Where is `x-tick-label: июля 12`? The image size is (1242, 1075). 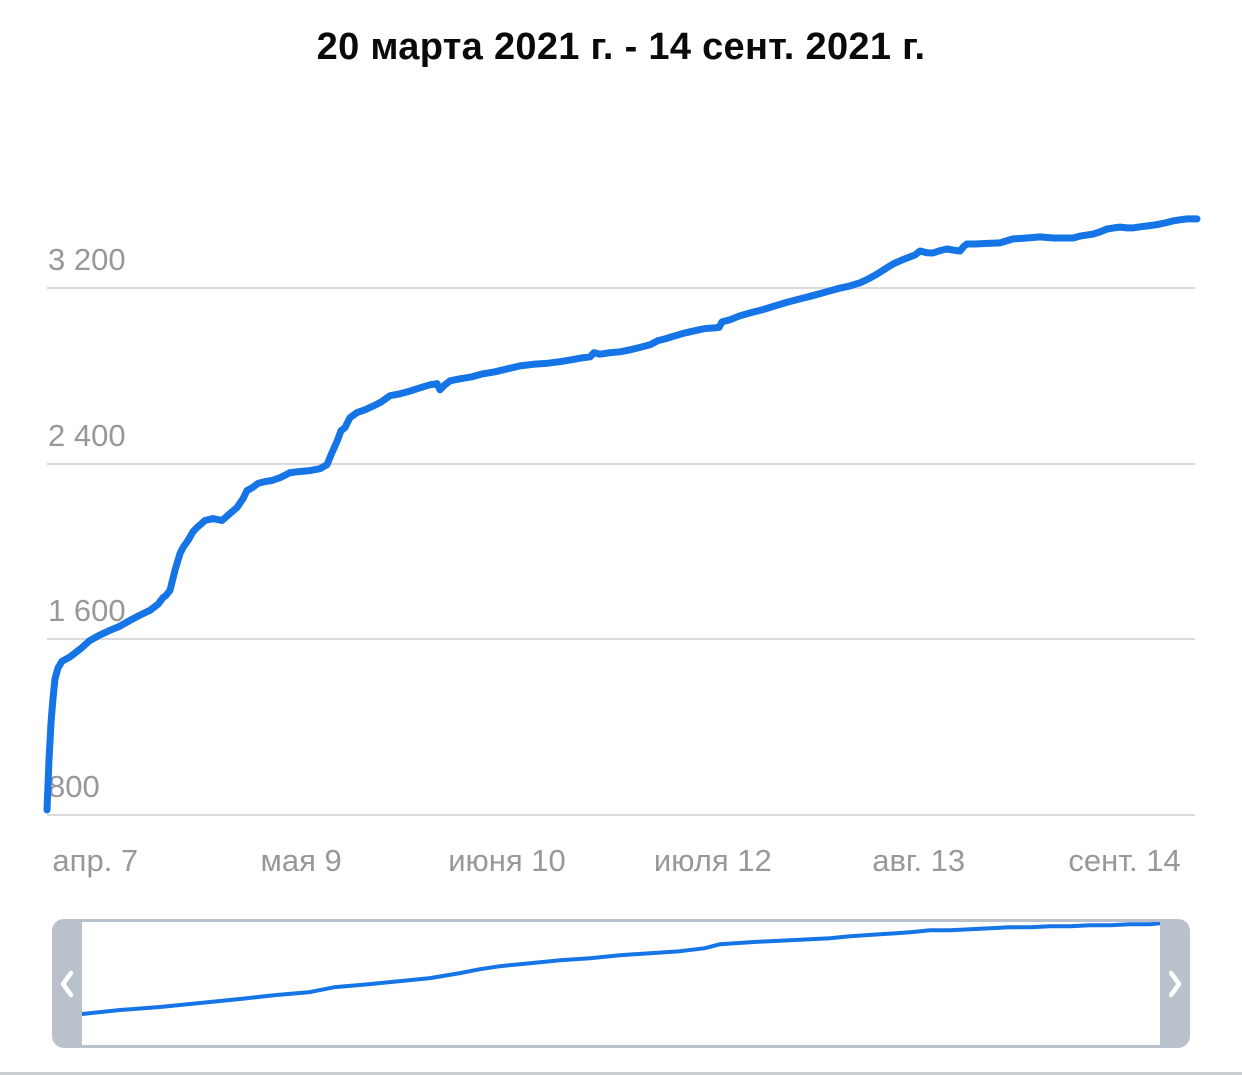
x-tick-label: июля 12 is located at coordinates (712, 860).